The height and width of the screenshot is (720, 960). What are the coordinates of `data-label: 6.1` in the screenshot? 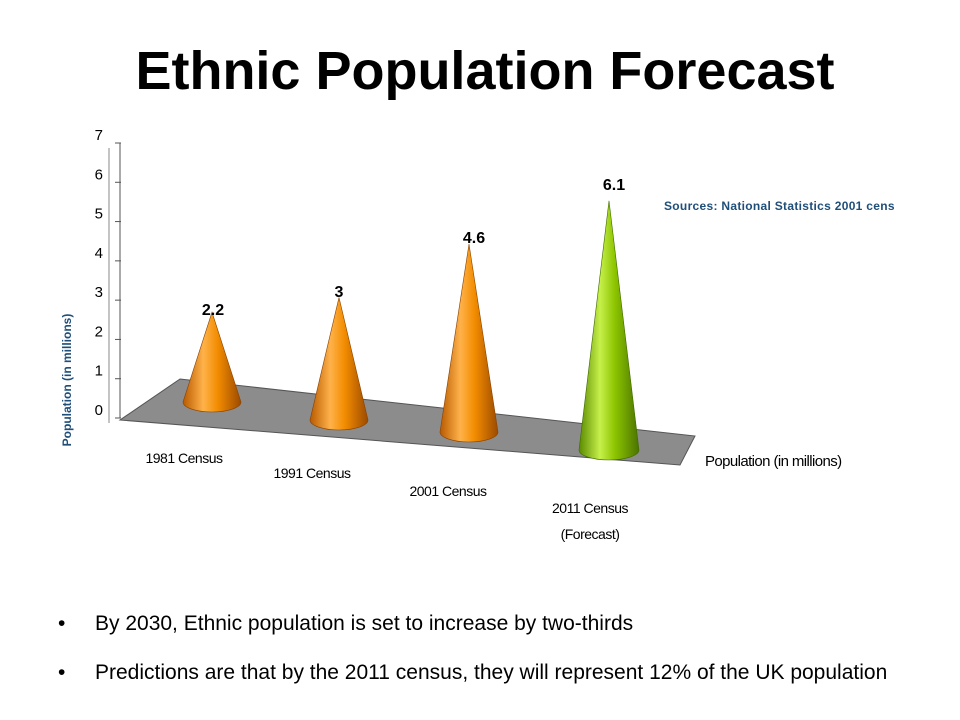 It's located at (614, 185).